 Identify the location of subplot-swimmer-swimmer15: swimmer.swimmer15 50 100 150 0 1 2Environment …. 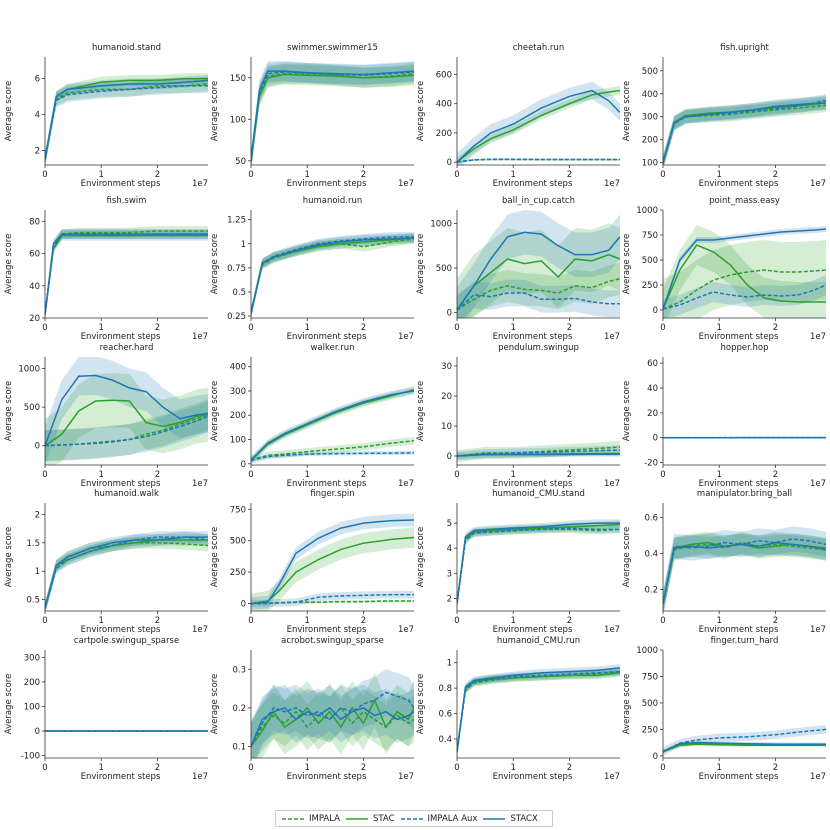
(312, 116).